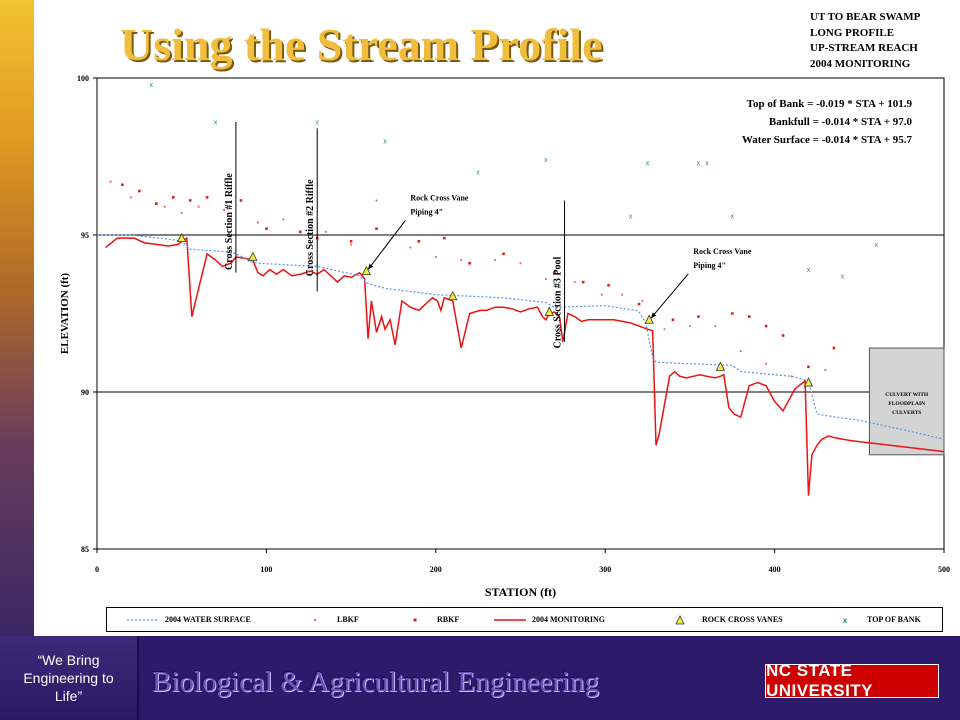 The width and height of the screenshot is (960, 720). Describe the element at coordinates (894, 619) in the screenshot. I see `legend-label: TOP OF BANK` at that location.